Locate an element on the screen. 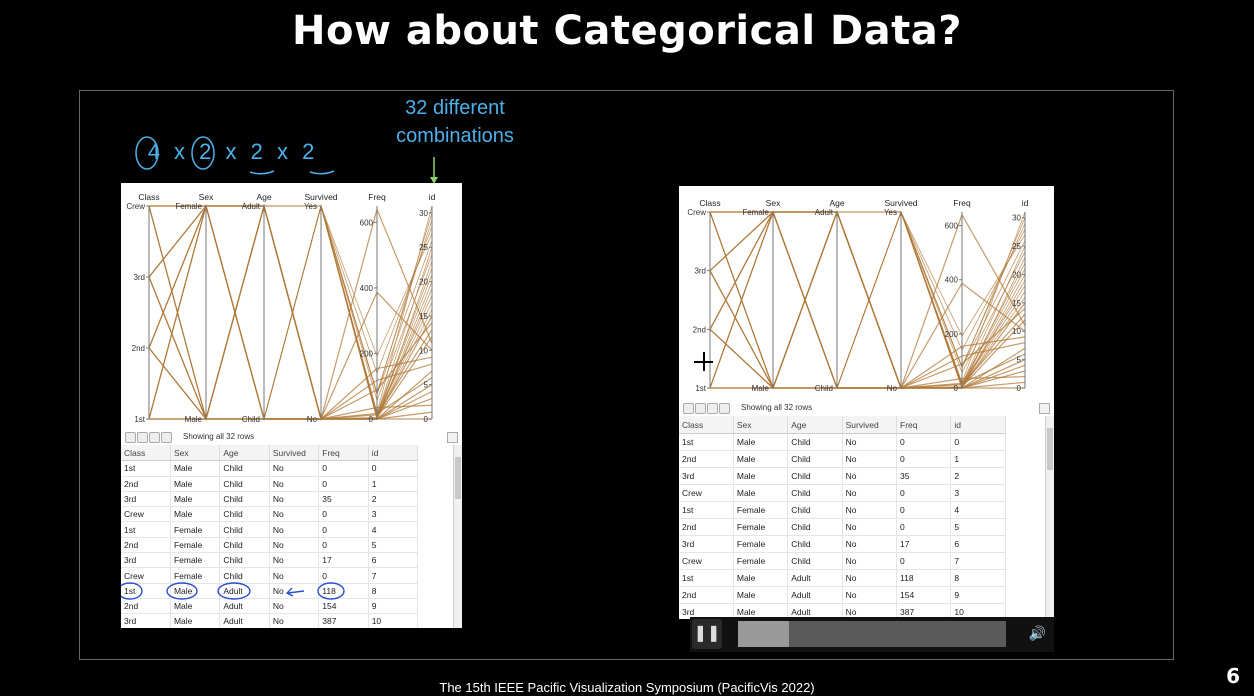 This screenshot has width=1254, height=696. axis-label: Class is located at coordinates (148, 197).